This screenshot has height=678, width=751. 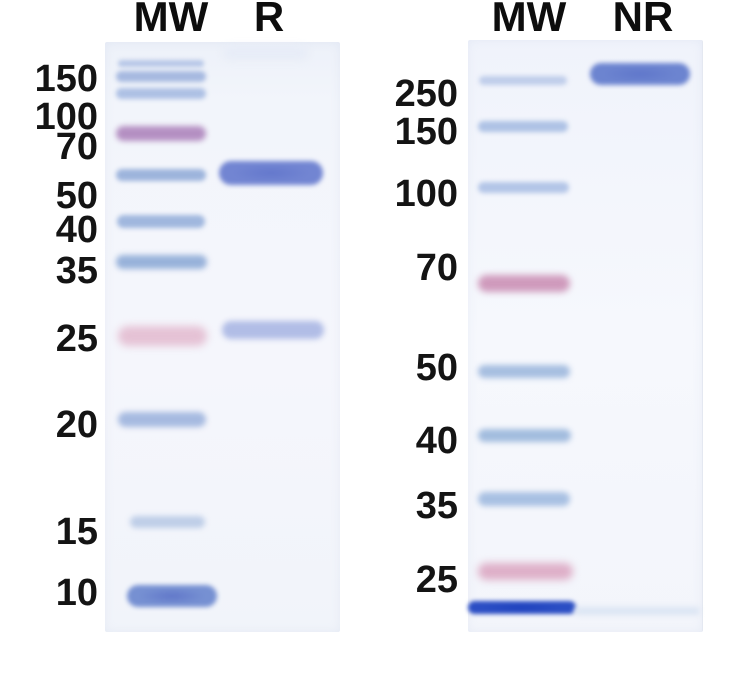 I want to click on sample-light-chain-band, so click(x=273, y=330).